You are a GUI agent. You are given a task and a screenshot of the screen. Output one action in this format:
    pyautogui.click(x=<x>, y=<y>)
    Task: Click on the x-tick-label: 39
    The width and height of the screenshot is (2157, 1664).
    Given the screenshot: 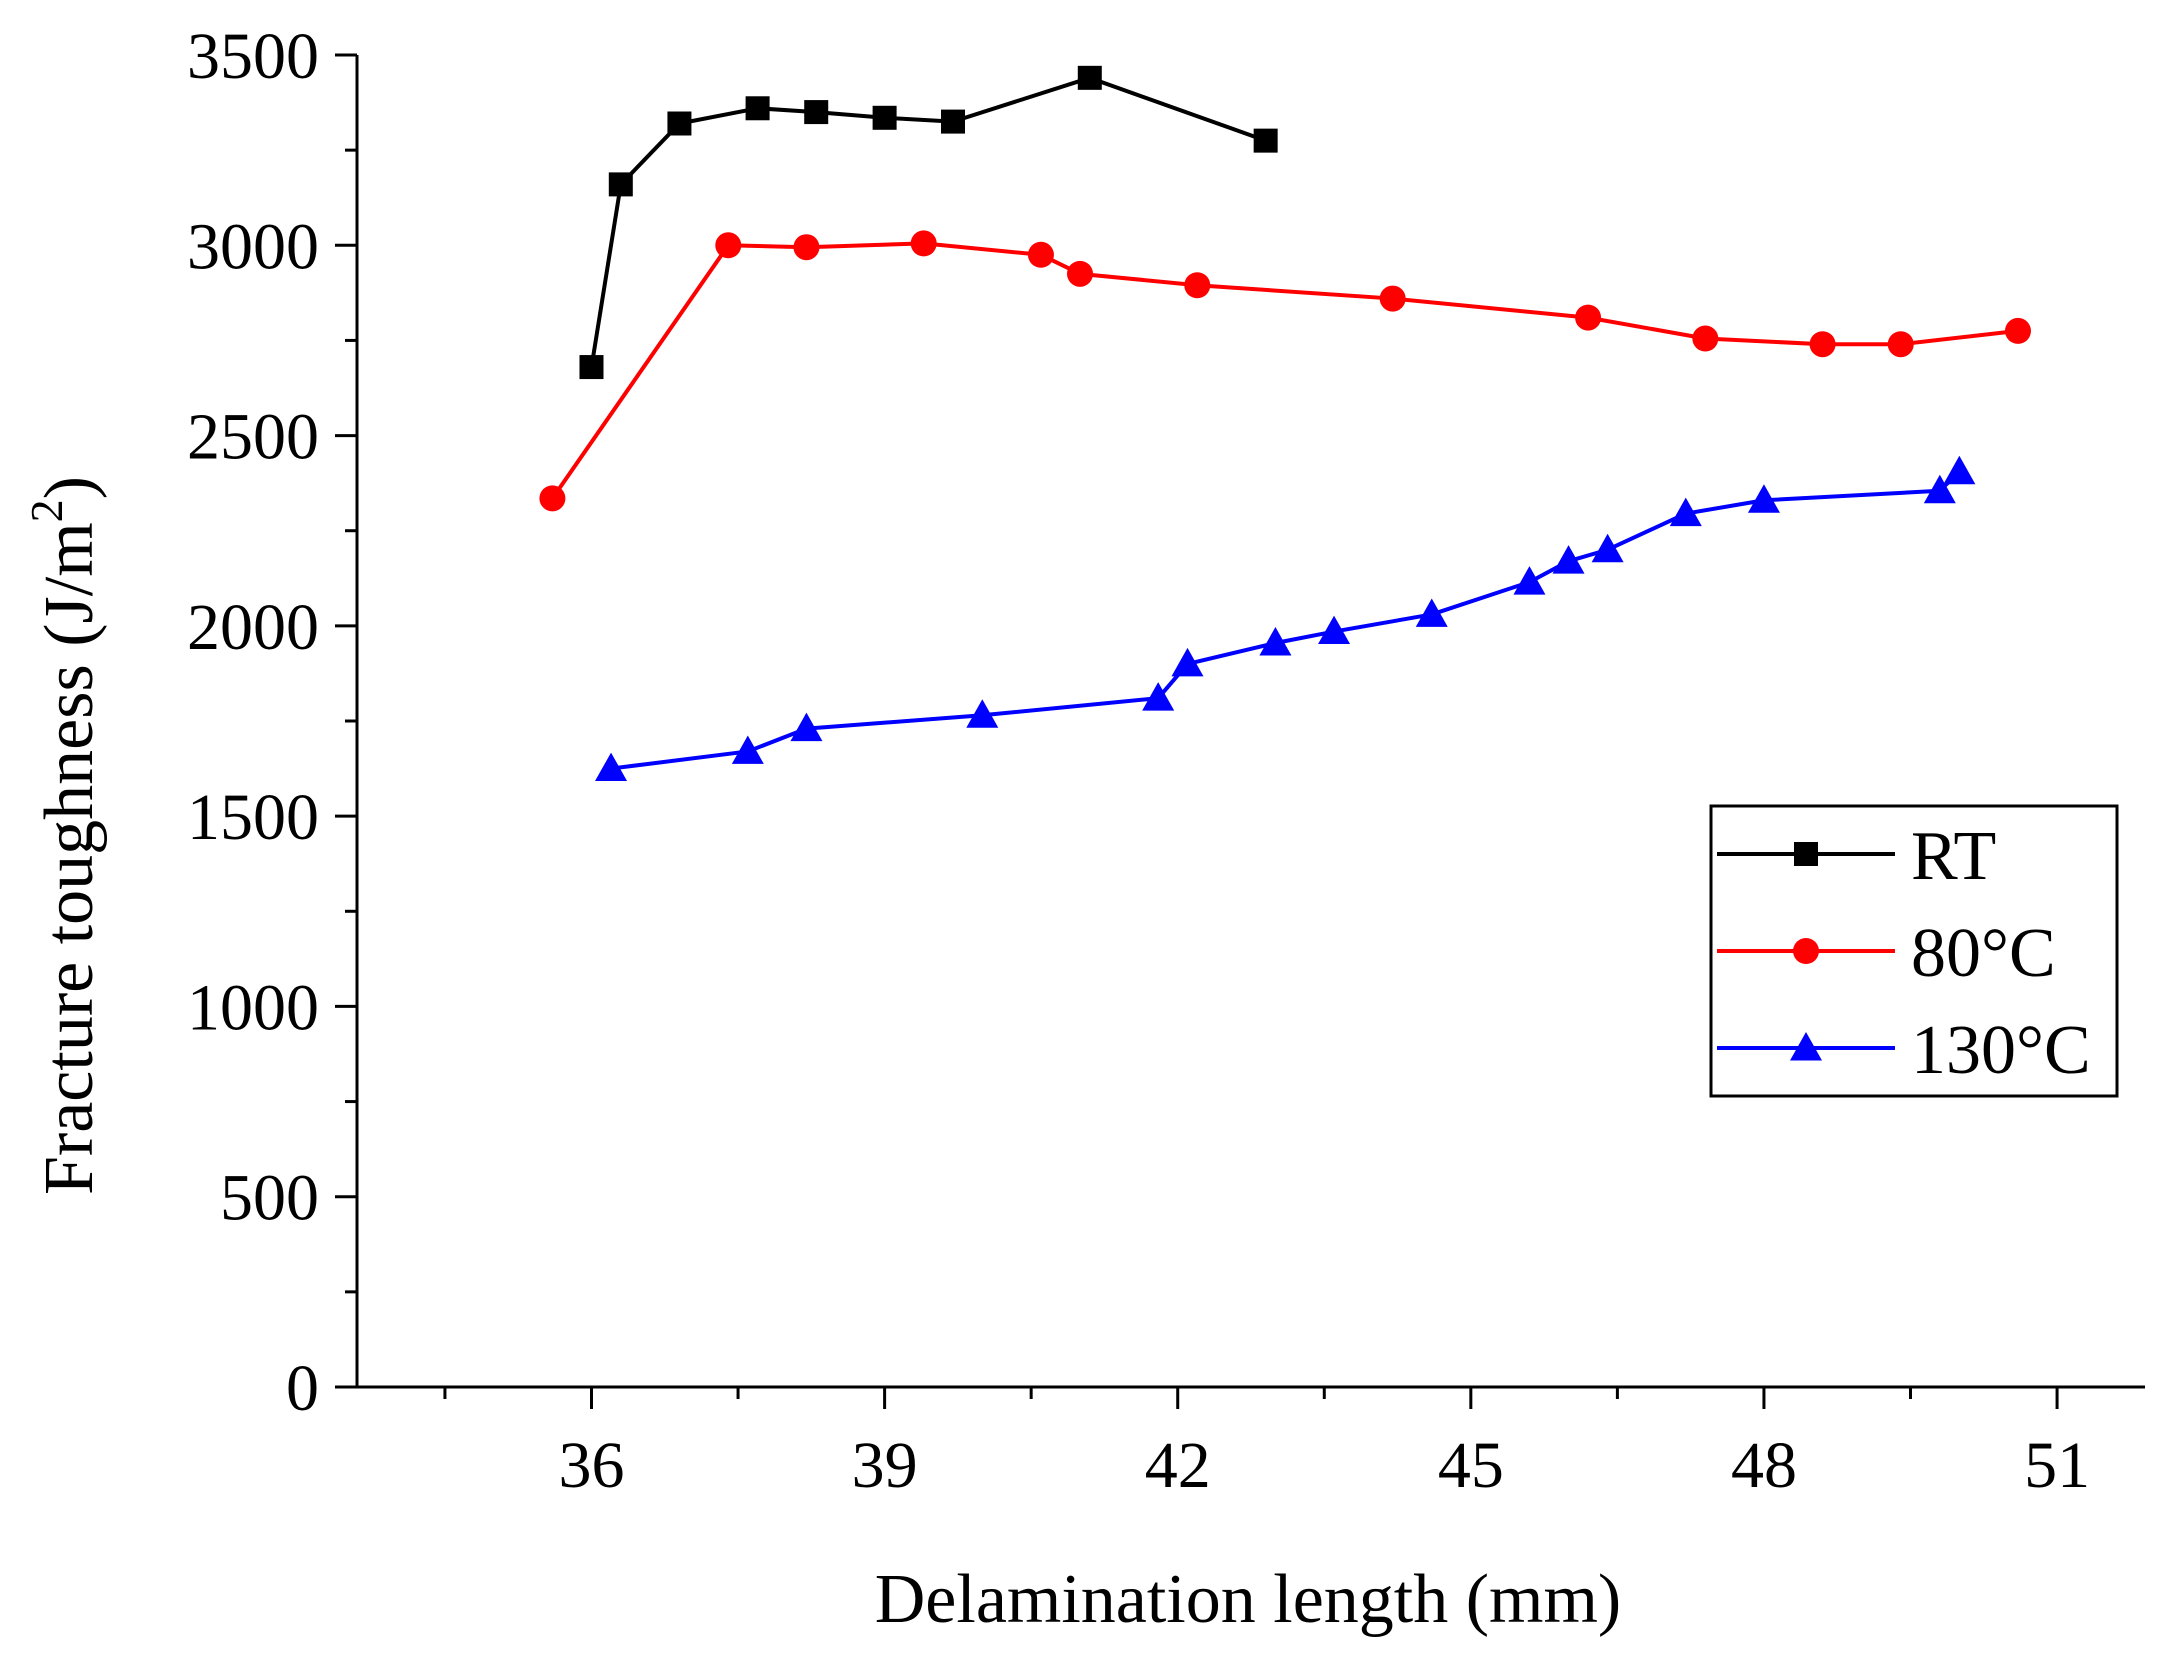 What is the action you would take?
    pyautogui.click(x=885, y=1465)
    